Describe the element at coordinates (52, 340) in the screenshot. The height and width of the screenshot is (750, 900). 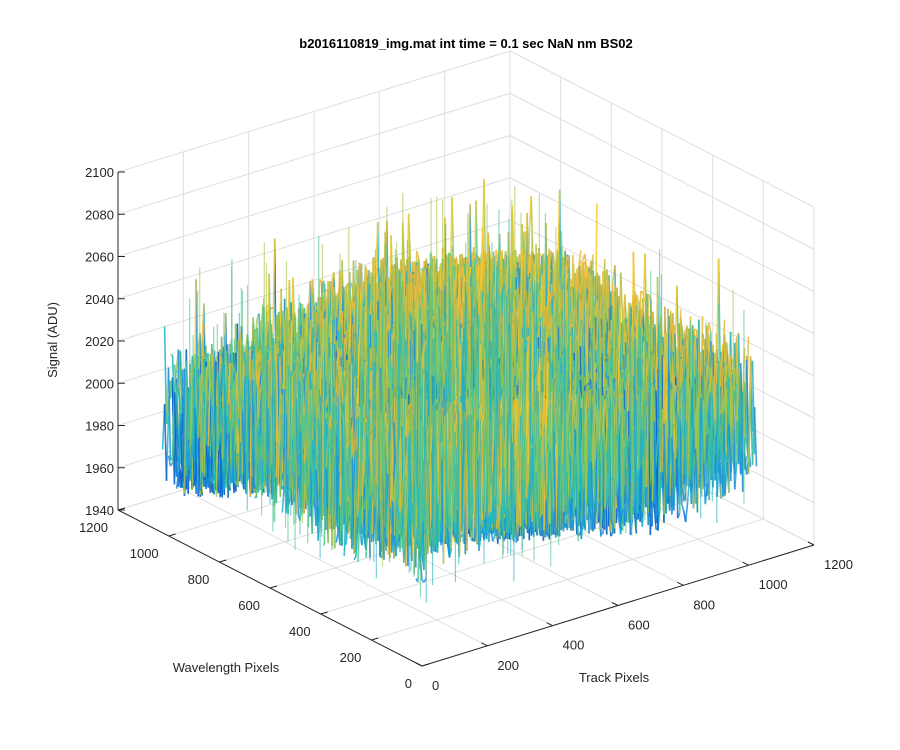
I see `z-axis-label: Signal (ADU)` at that location.